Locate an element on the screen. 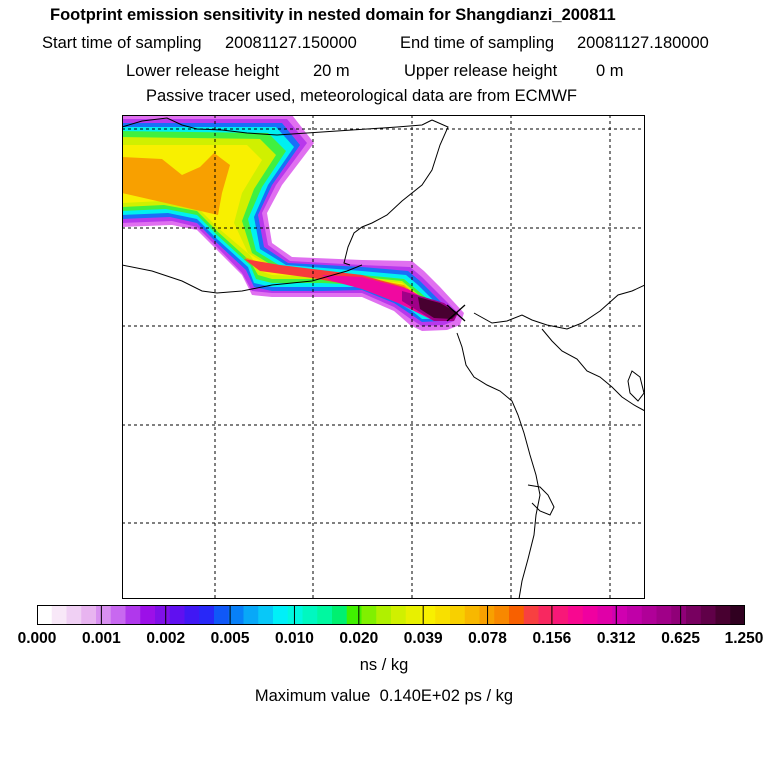 The height and width of the screenshot is (768, 768). colorbar-tick-label: 0.039 is located at coordinates (423, 638).